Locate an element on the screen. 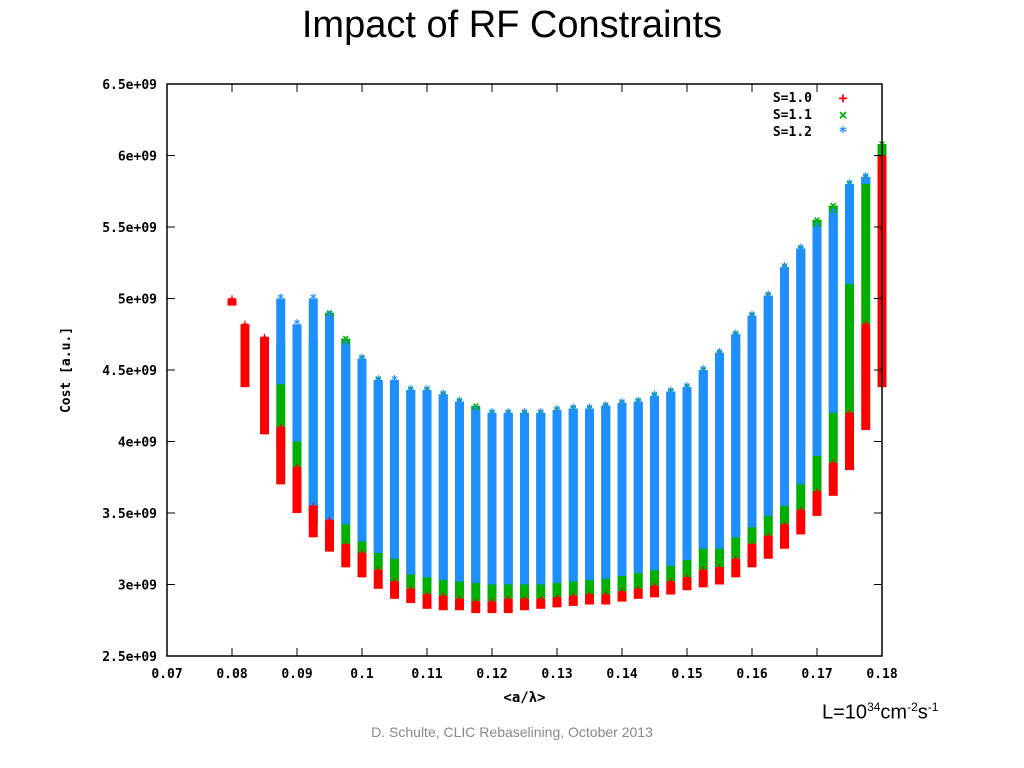  x-tick-label: 0.12 is located at coordinates (491, 674).